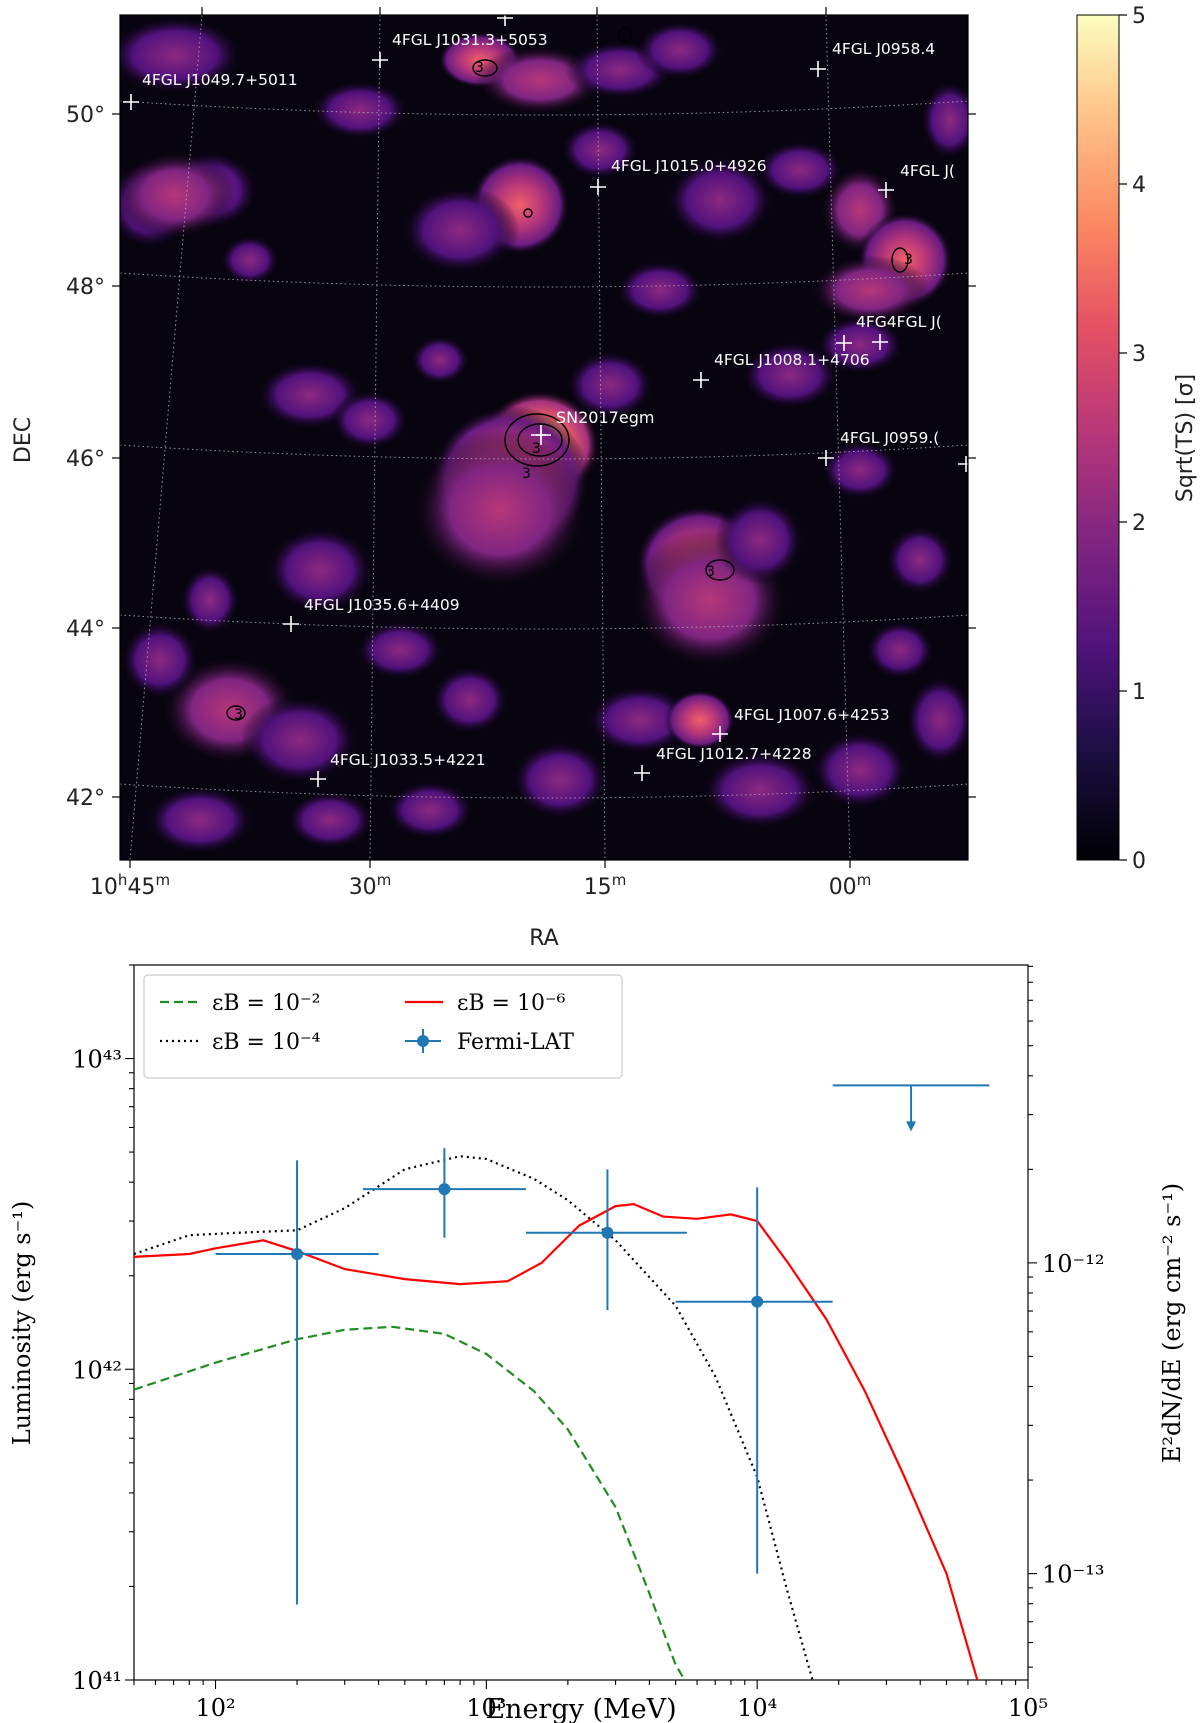 The height and width of the screenshot is (1723, 1200). Describe the element at coordinates (85, 459) in the screenshot. I see `map-y-tick-label: 46°` at that location.